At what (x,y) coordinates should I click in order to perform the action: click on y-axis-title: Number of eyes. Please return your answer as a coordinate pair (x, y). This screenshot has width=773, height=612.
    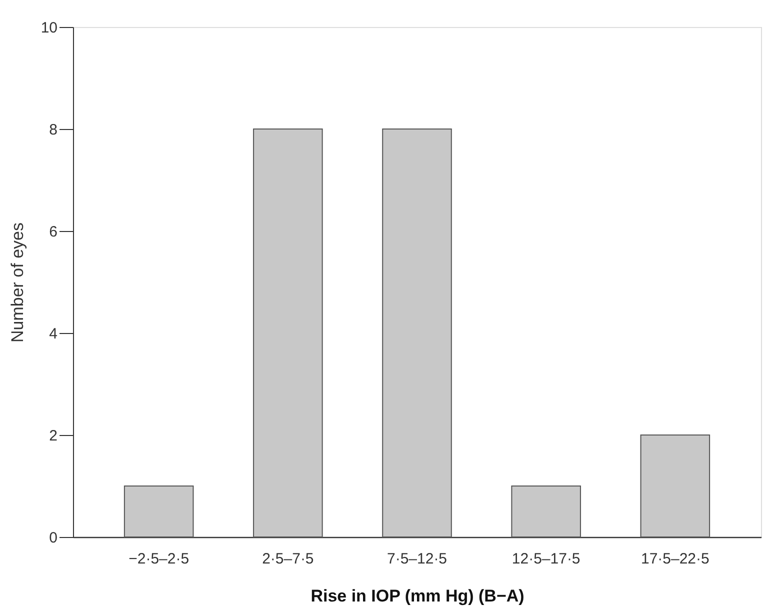
    Looking at the image, I should click on (17, 282).